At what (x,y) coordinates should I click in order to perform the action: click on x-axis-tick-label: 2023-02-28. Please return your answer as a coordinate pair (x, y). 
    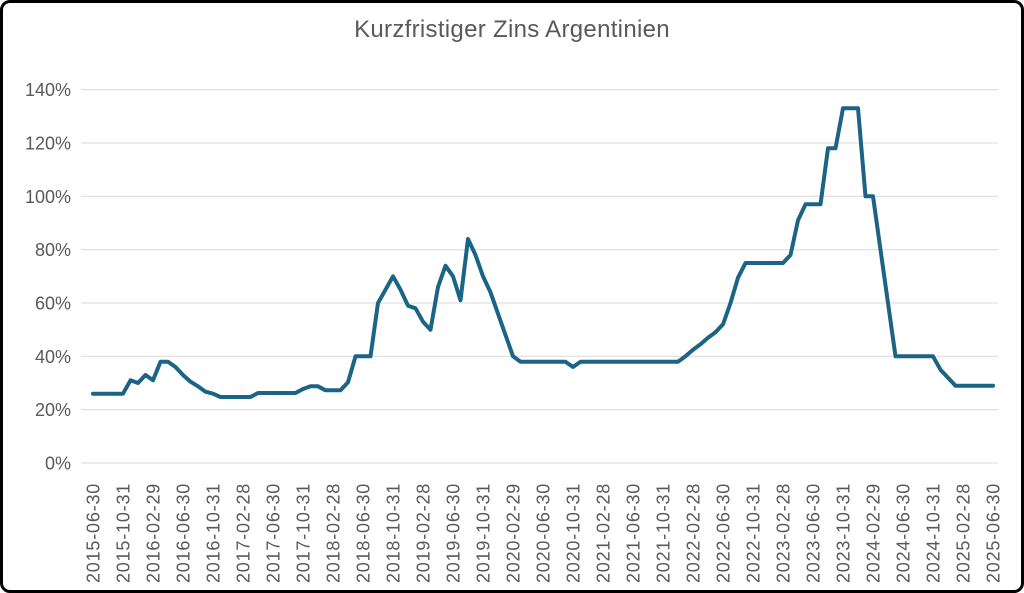
    Looking at the image, I should click on (784, 533).